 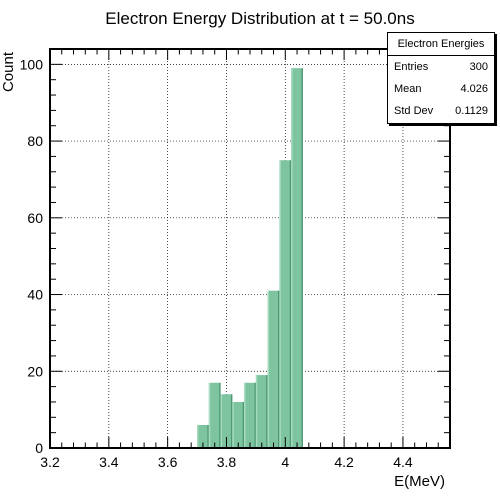 I want to click on y-tick-labels: 0 20 40 60 80 100, so click(x=32, y=256).